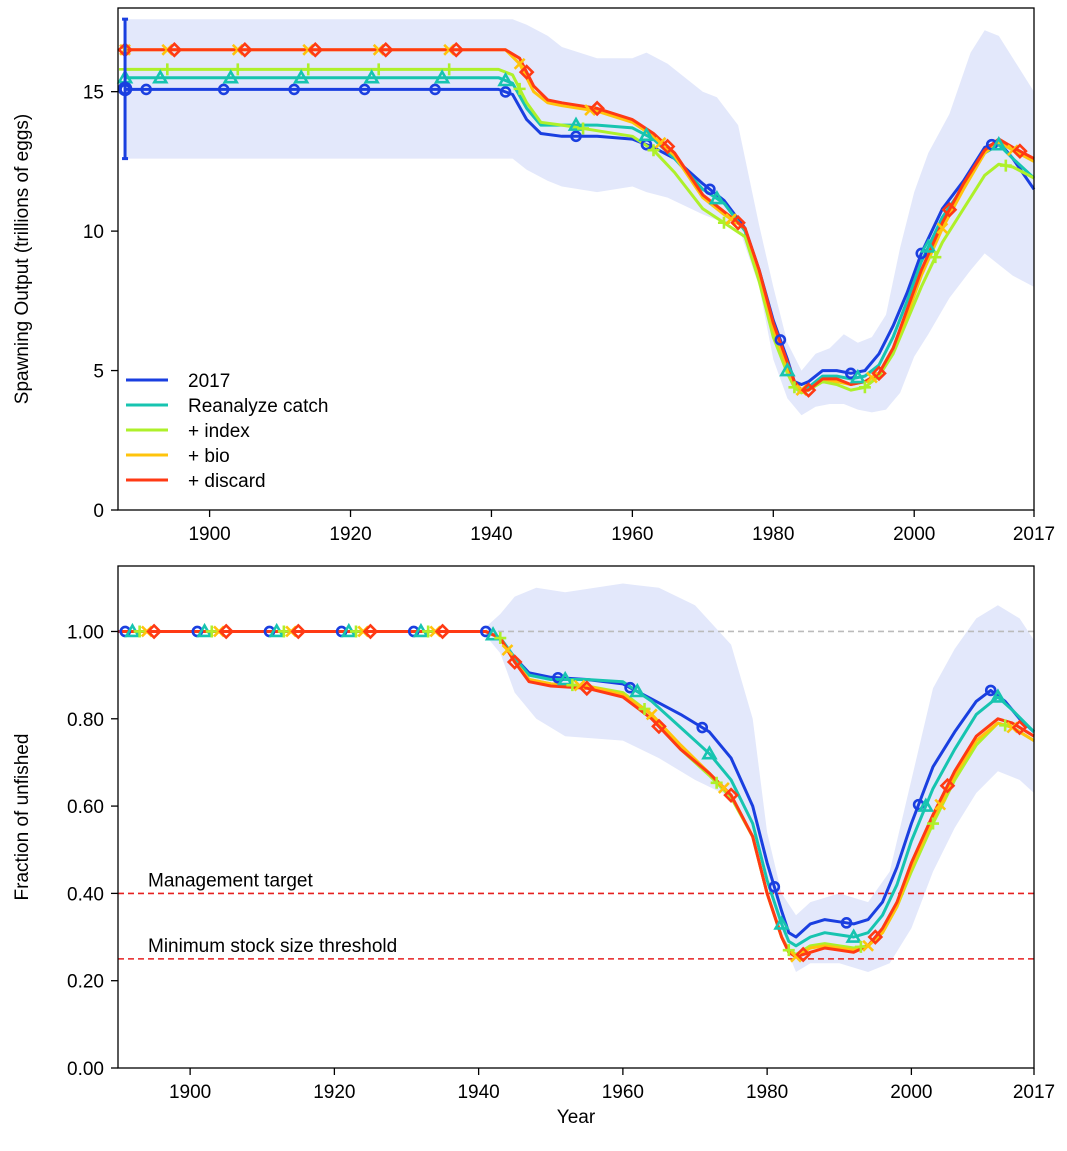 The width and height of the screenshot is (1067, 1151). I want to click on point-bio-1974, so click(731, 219).